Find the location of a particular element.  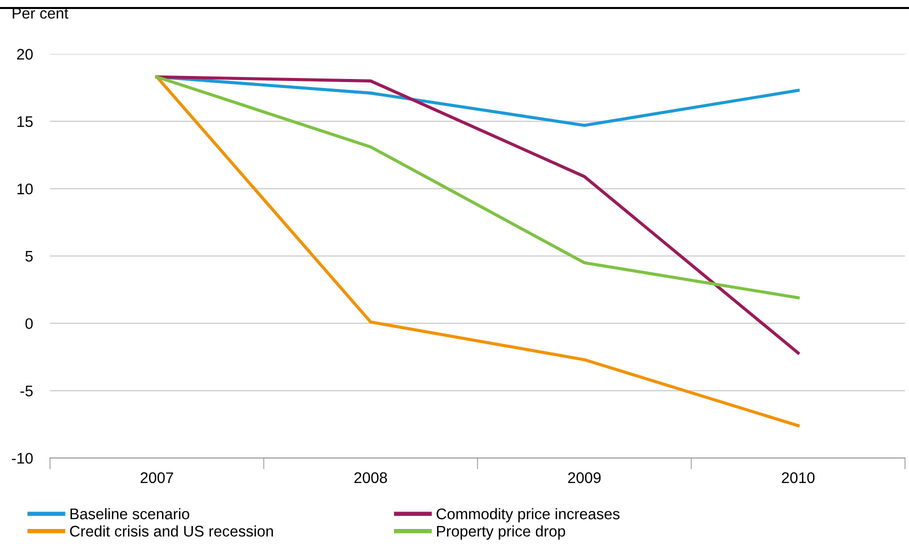

y-tick-label: 5 is located at coordinates (29, 256).